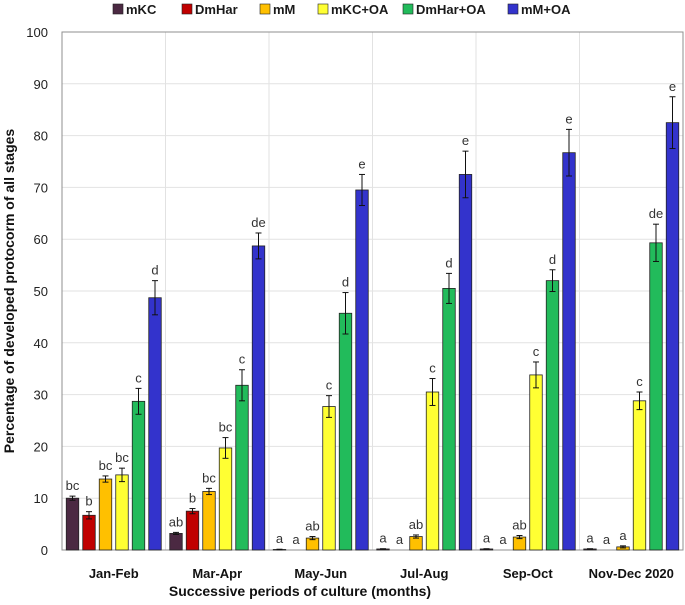  Describe the element at coordinates (44, 550) in the screenshot. I see `y-tick-label: 0` at that location.